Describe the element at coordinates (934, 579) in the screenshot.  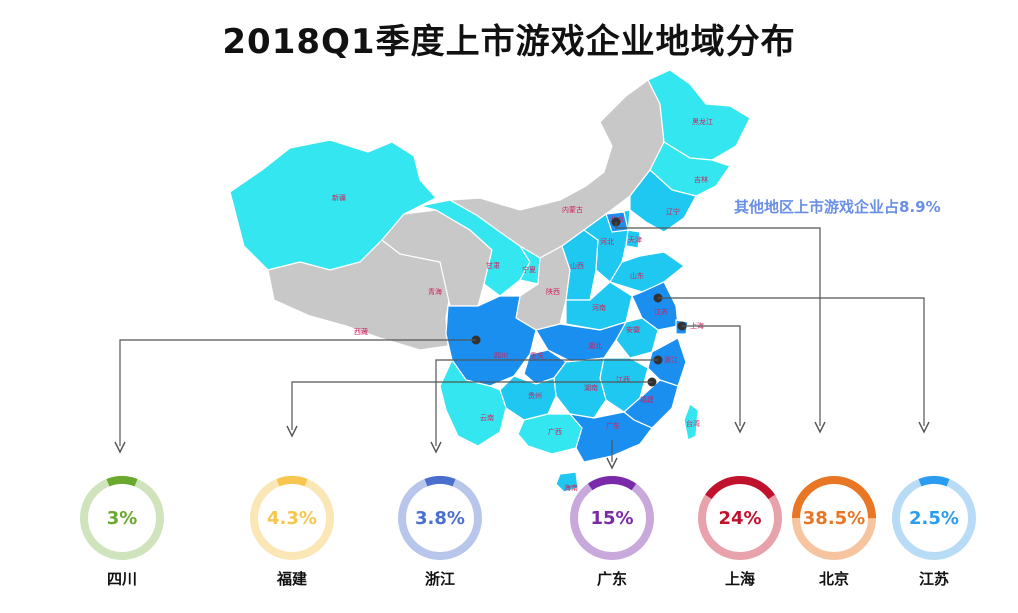
I see `donut-region-name: 江苏` at that location.